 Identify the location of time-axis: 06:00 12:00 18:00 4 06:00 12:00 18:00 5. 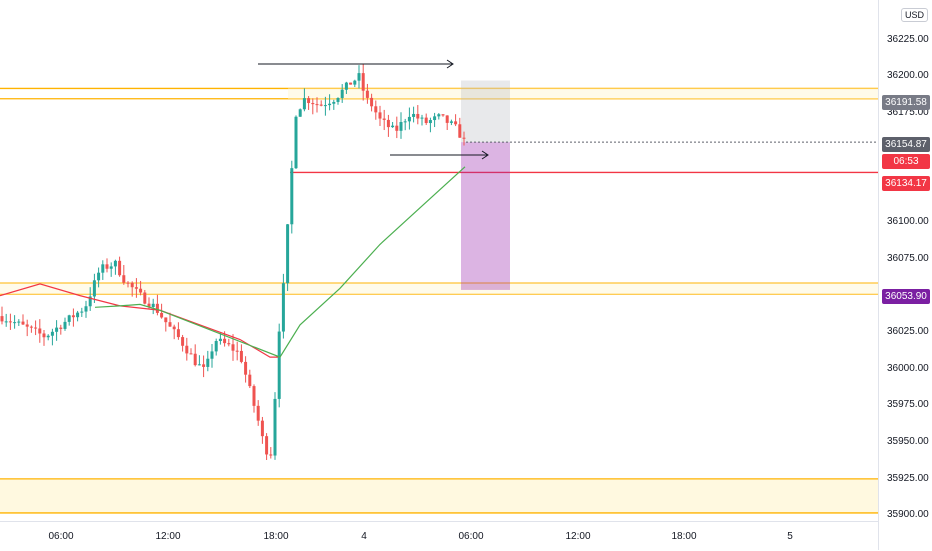
(439, 536).